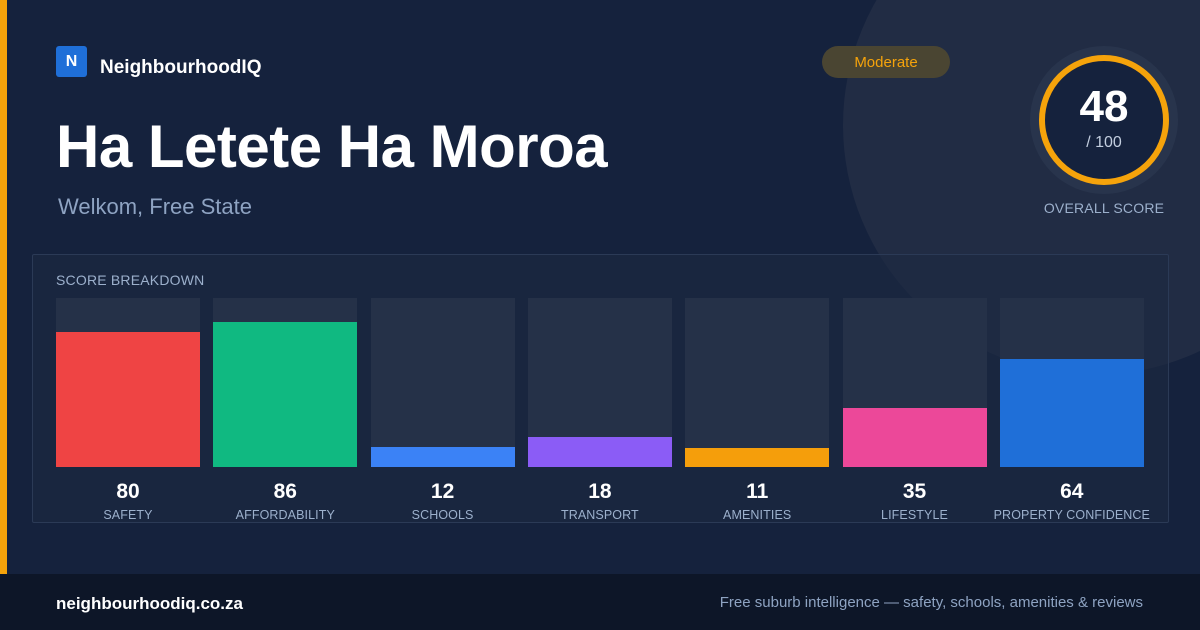 The width and height of the screenshot is (1200, 630). I want to click on overall-score-max: / 100, so click(1104, 142).